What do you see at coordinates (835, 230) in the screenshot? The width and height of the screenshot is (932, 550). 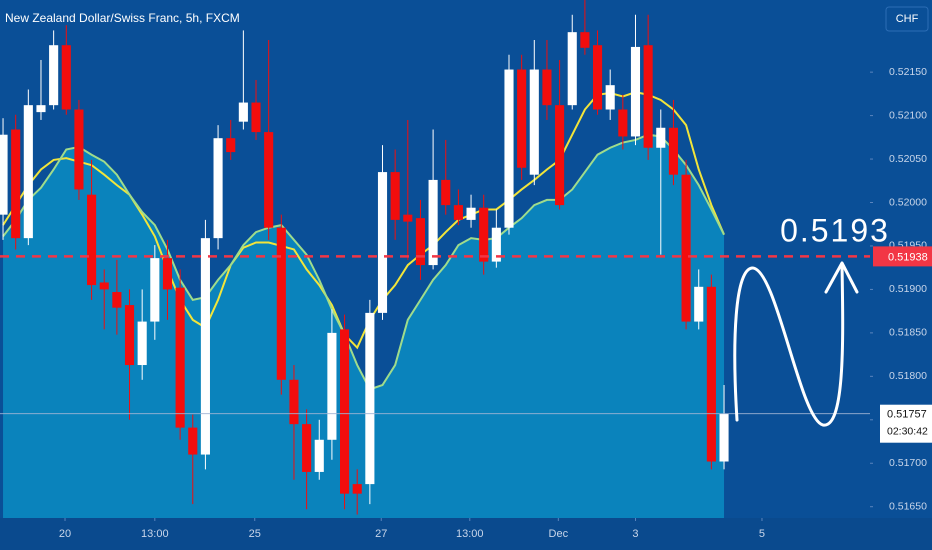 I see `price-annotation: 0.5193` at bounding box center [835, 230].